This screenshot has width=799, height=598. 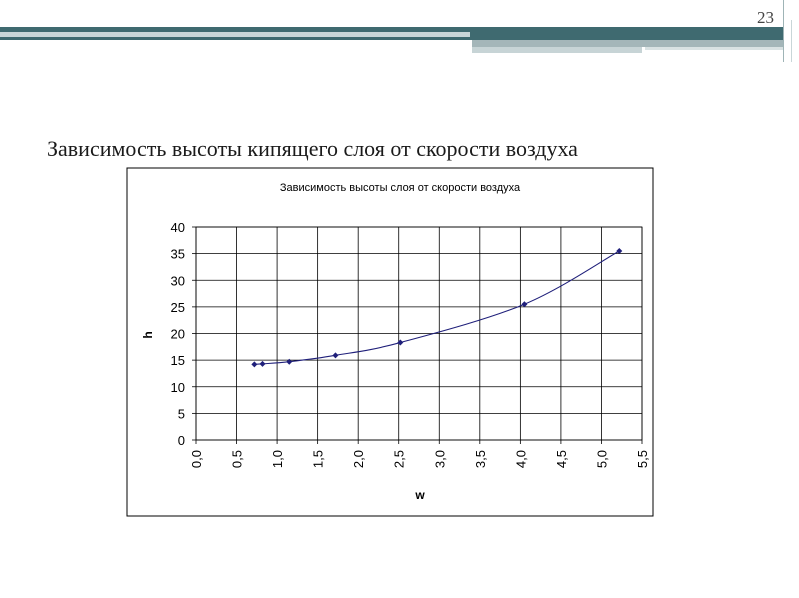 I want to click on series-points, so click(x=437, y=307).